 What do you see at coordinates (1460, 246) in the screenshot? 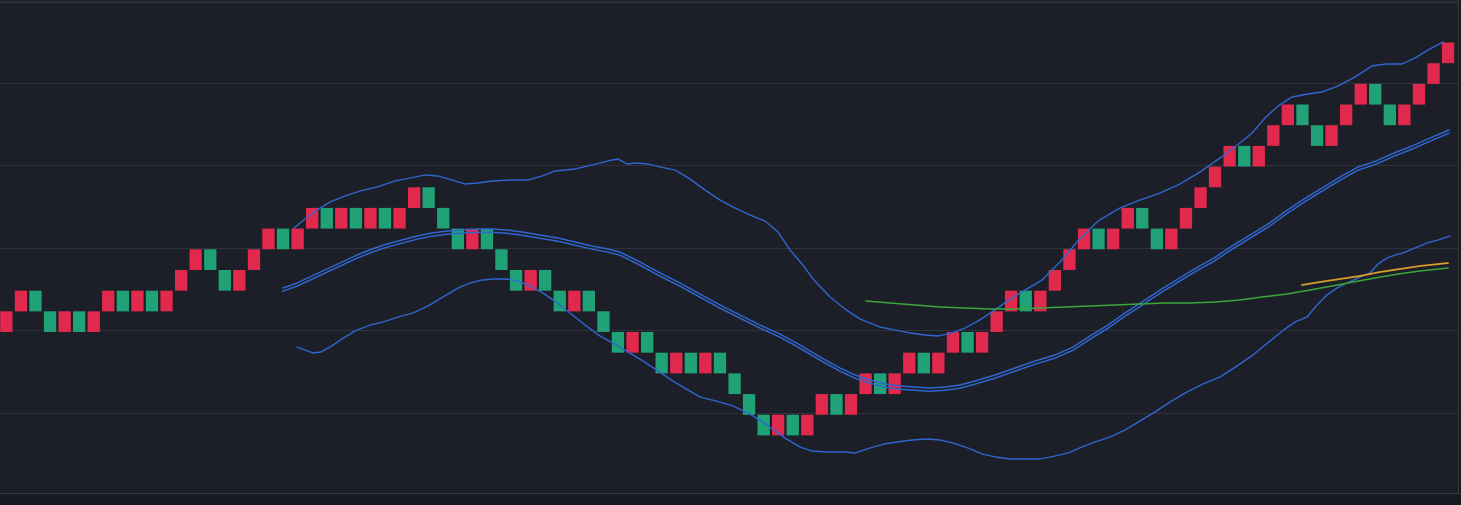
I see `price-axis-strip` at bounding box center [1460, 246].